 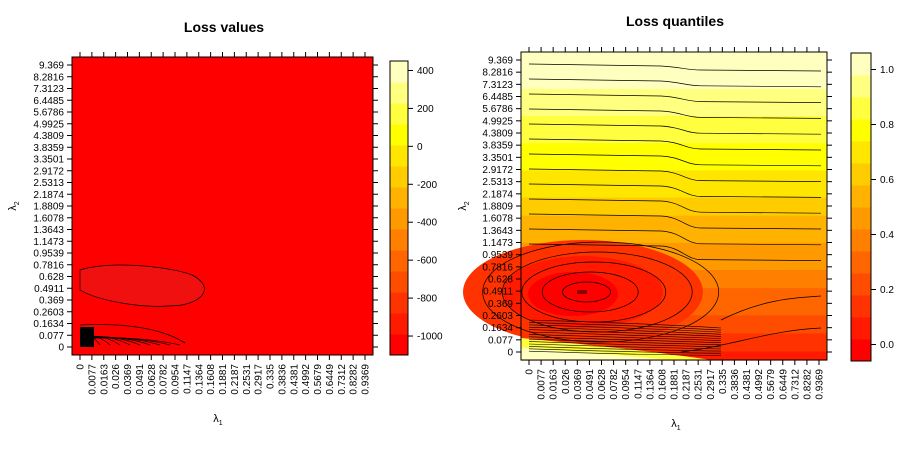 I want to click on colorbar-frame, so click(x=399, y=208).